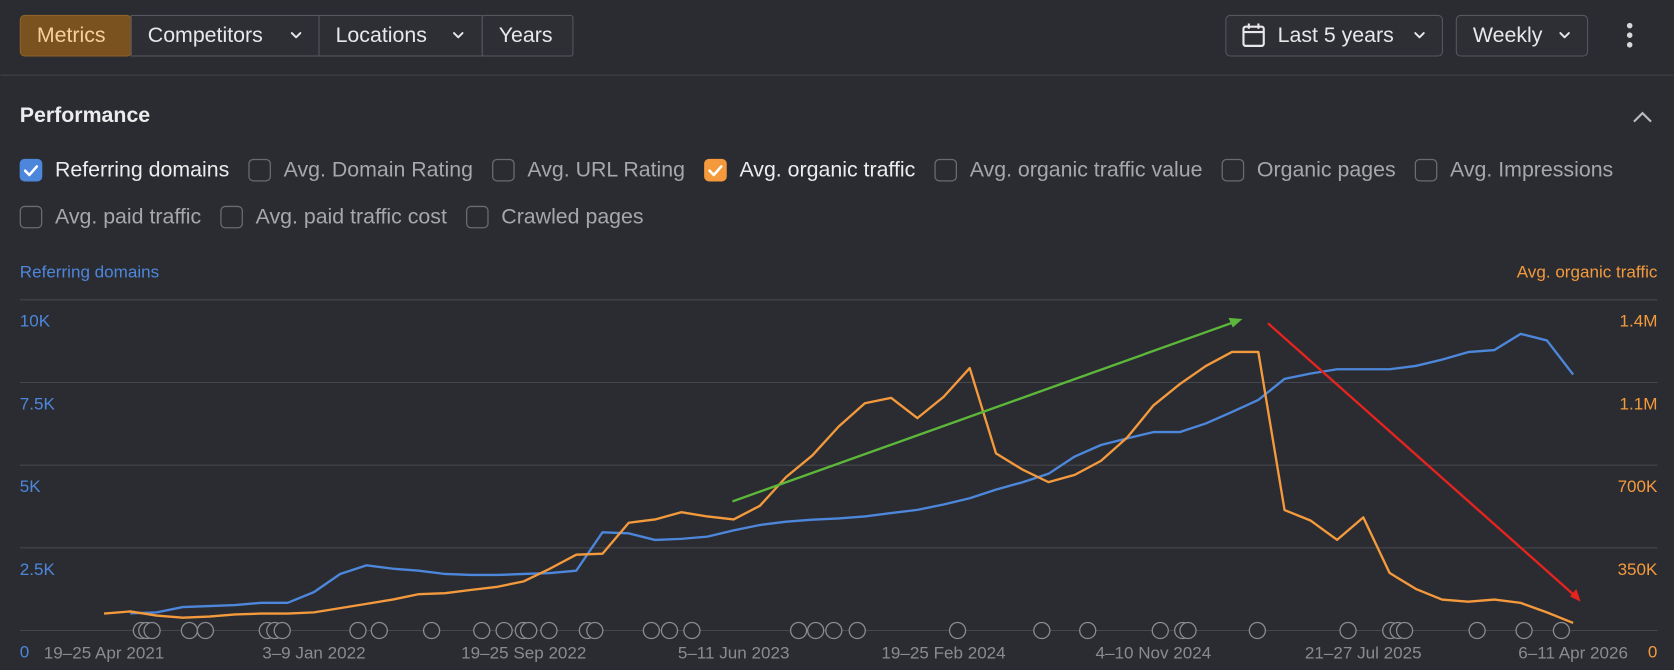 The image size is (1674, 670). What do you see at coordinates (1531, 169) in the screenshot?
I see `metric-label: Avg. Impressions` at bounding box center [1531, 169].